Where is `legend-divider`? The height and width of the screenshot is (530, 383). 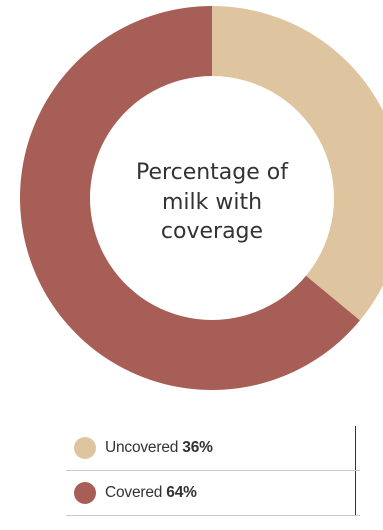 legend-divider is located at coordinates (355, 471).